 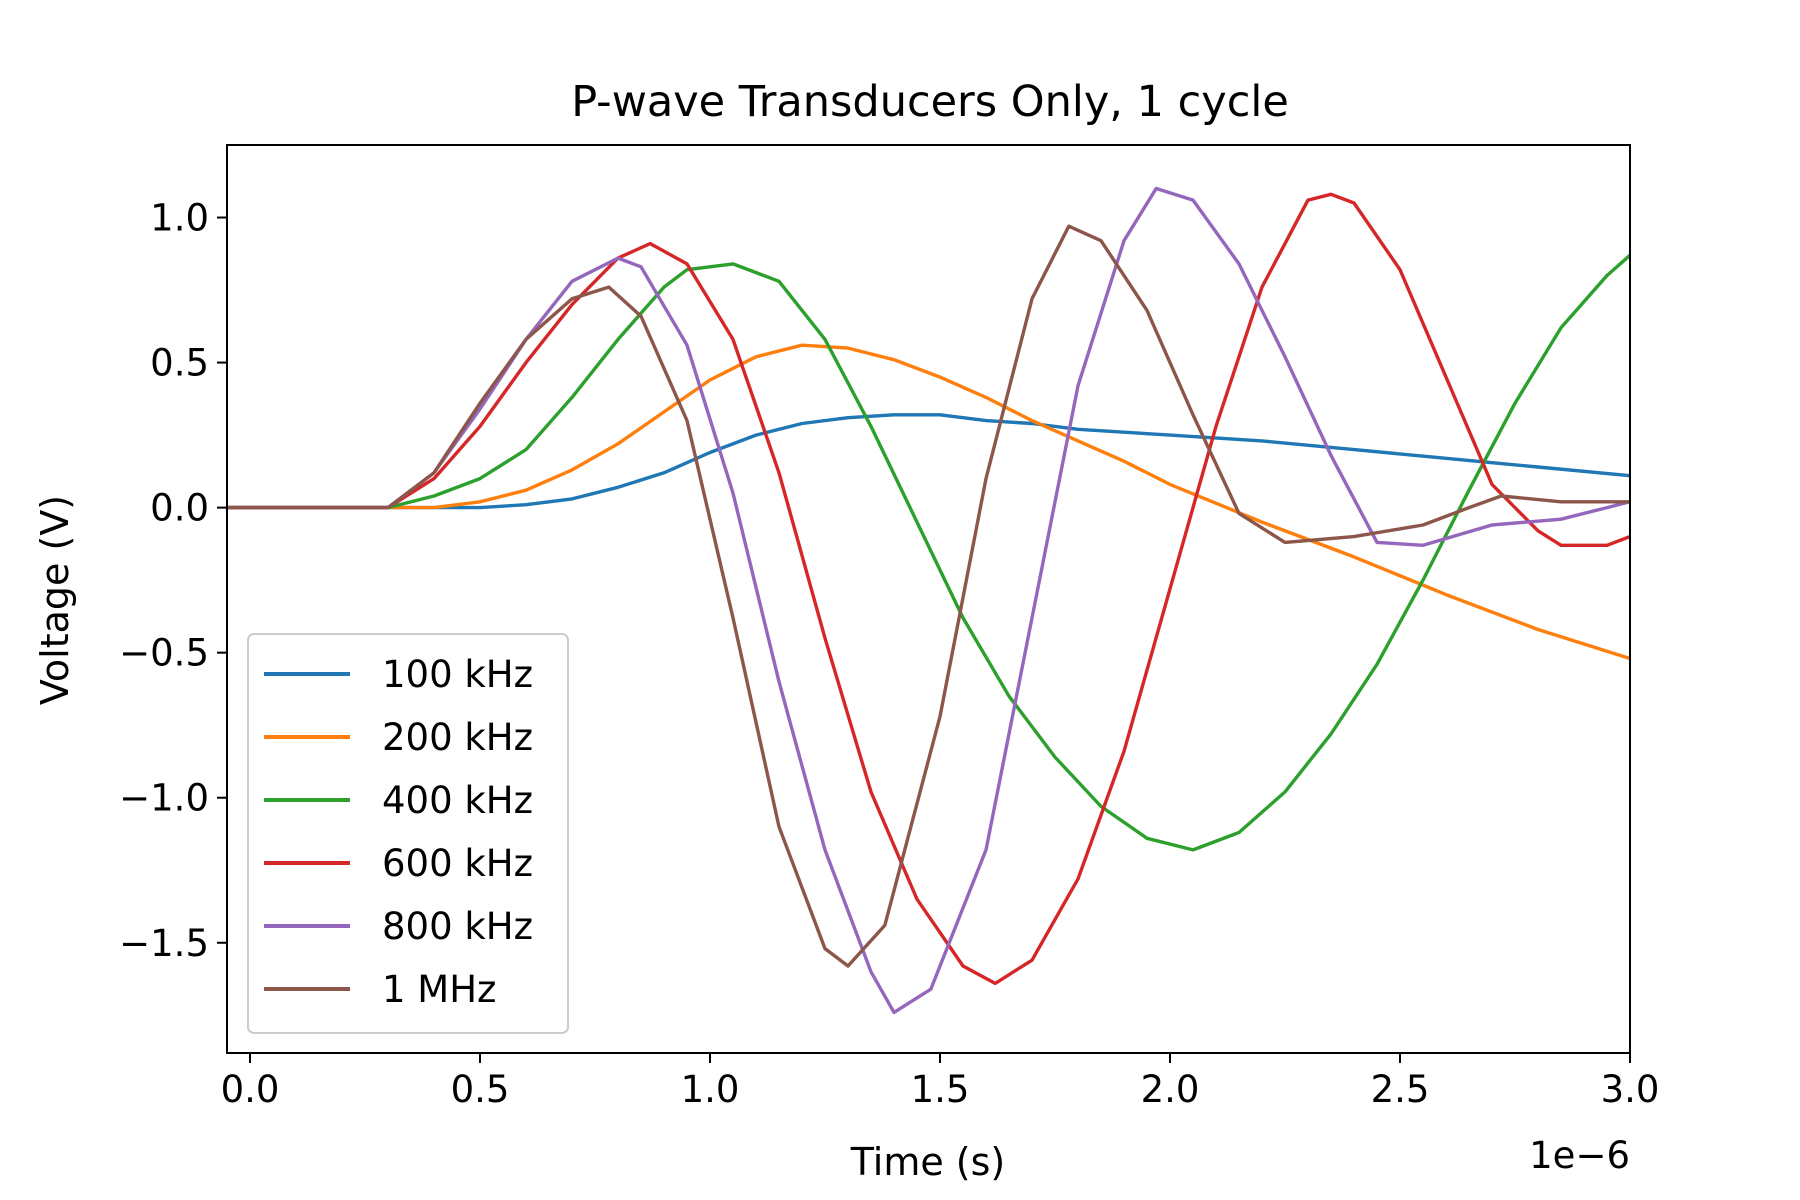 I want to click on legend-label: 200 kHz, so click(x=457, y=737).